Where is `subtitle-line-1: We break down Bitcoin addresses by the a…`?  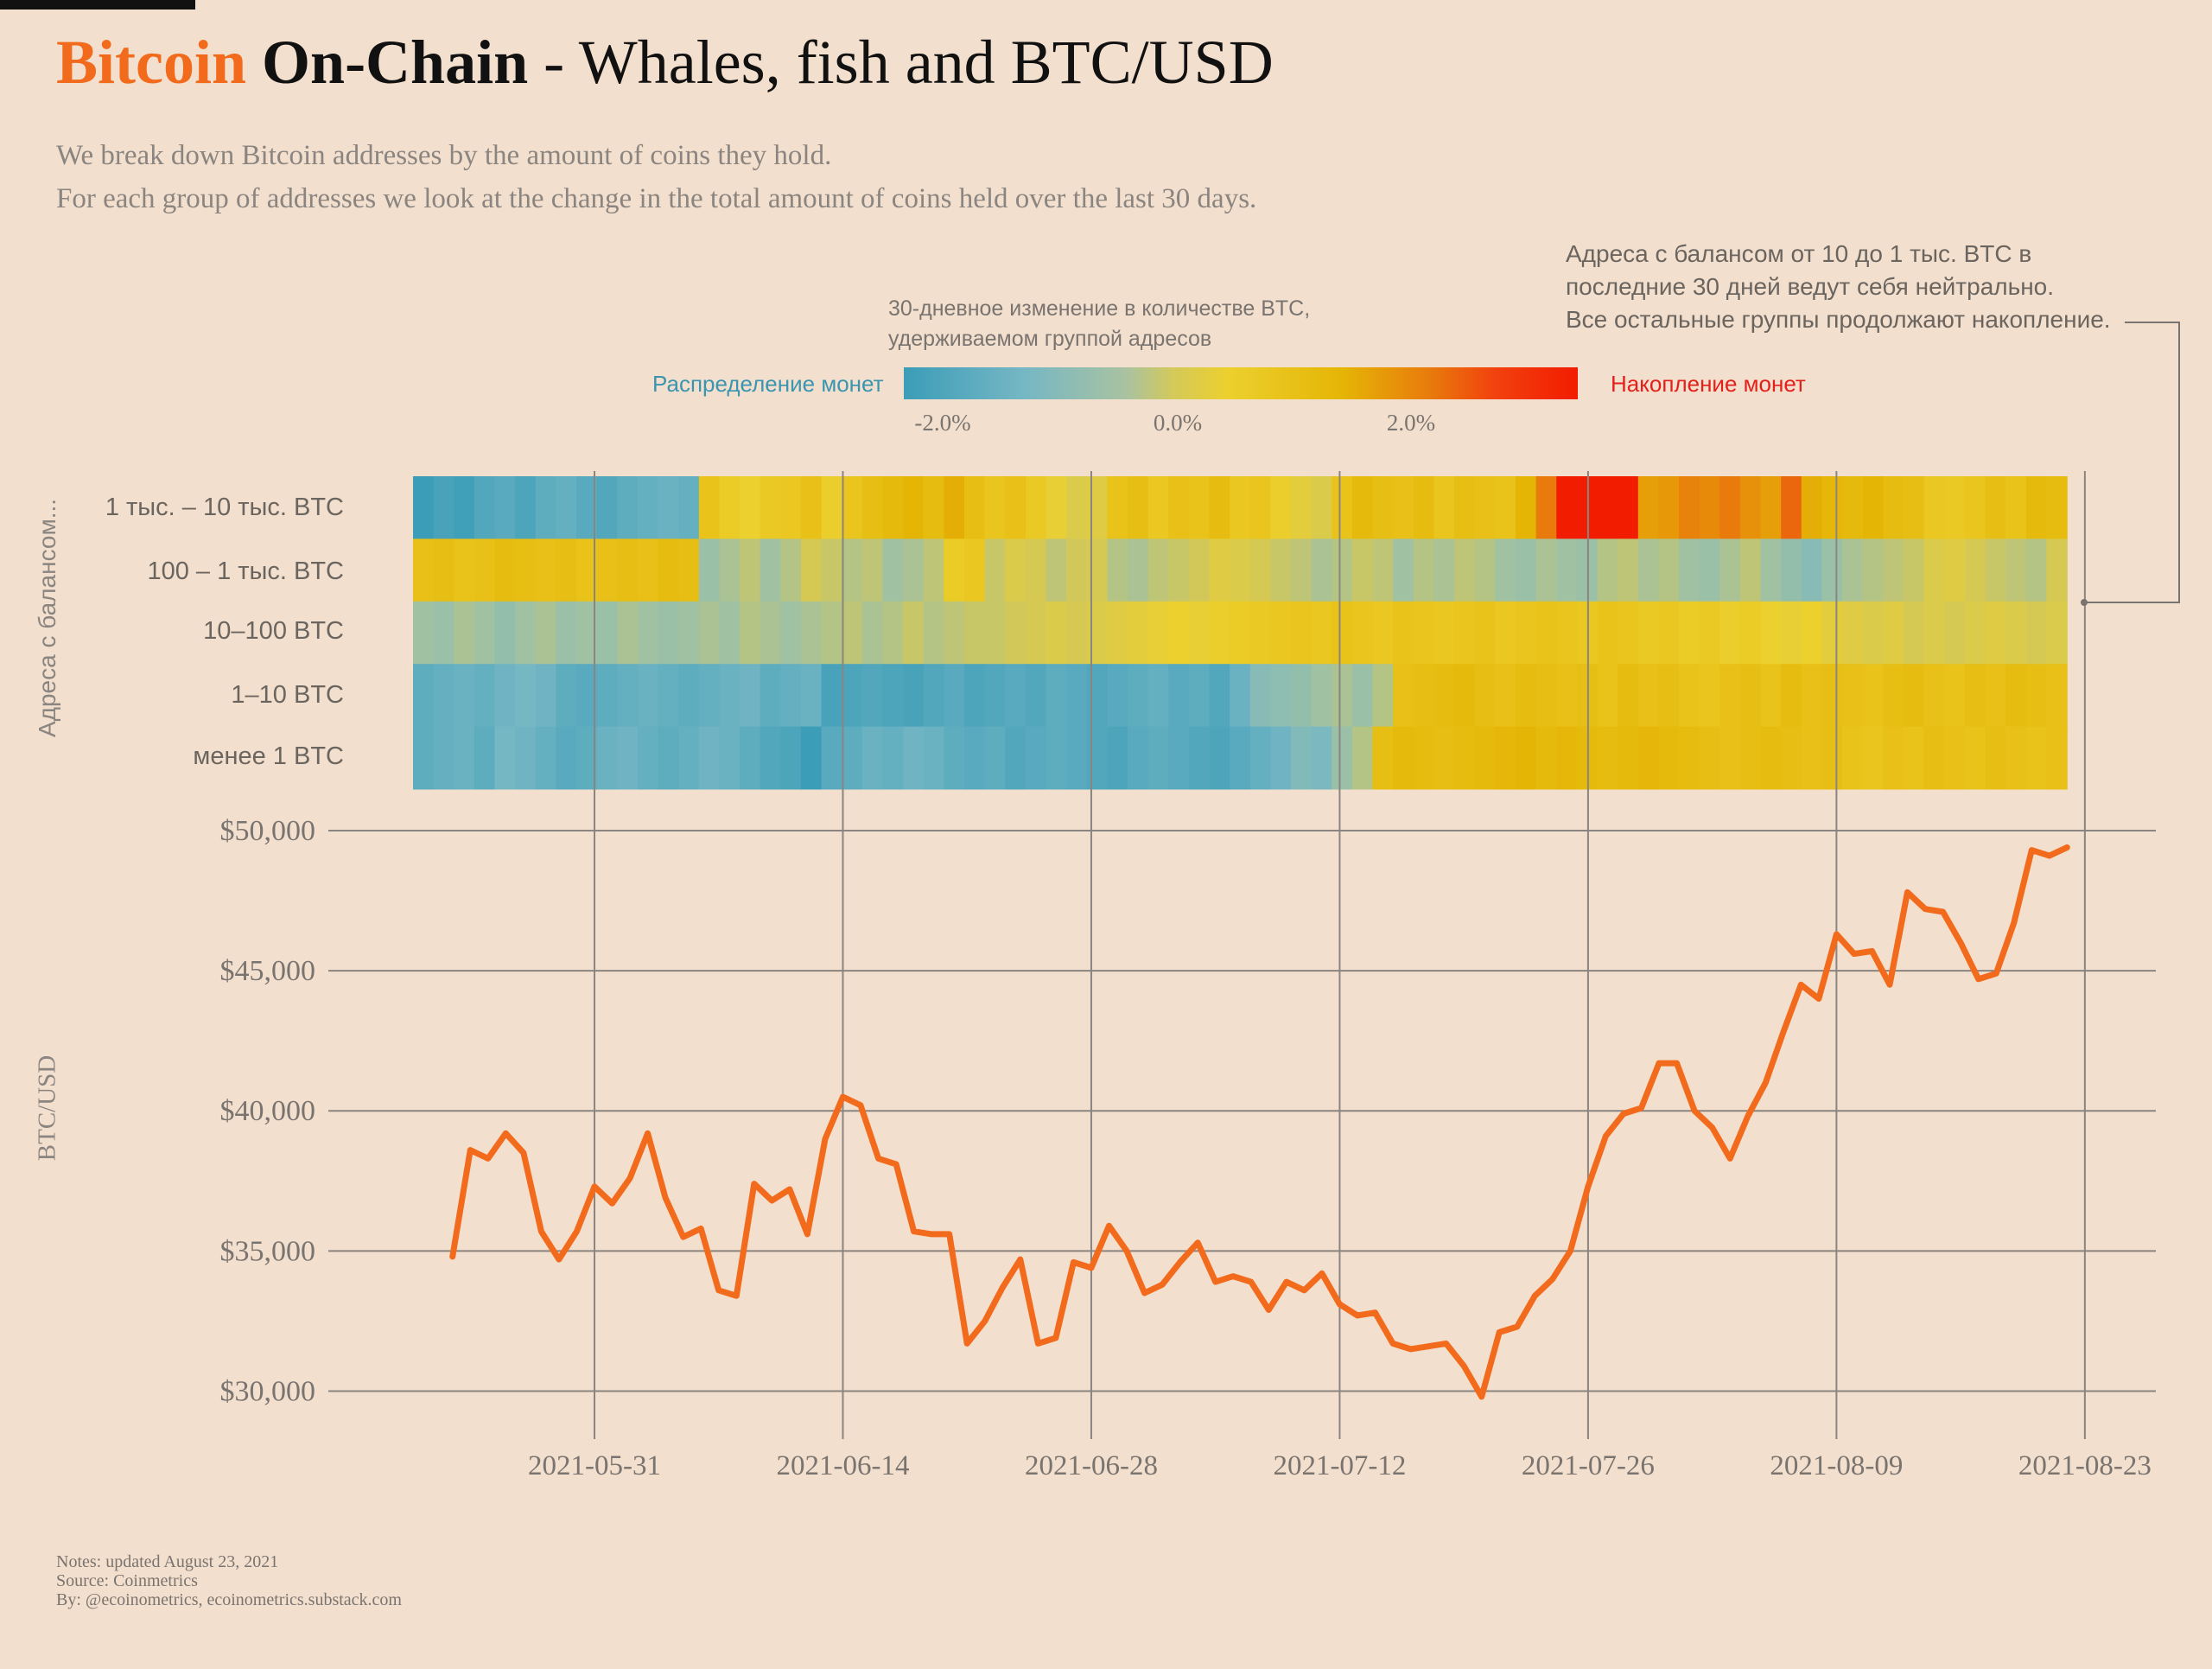 subtitle-line-1: We break down Bitcoin addresses by the a… is located at coordinates (444, 155).